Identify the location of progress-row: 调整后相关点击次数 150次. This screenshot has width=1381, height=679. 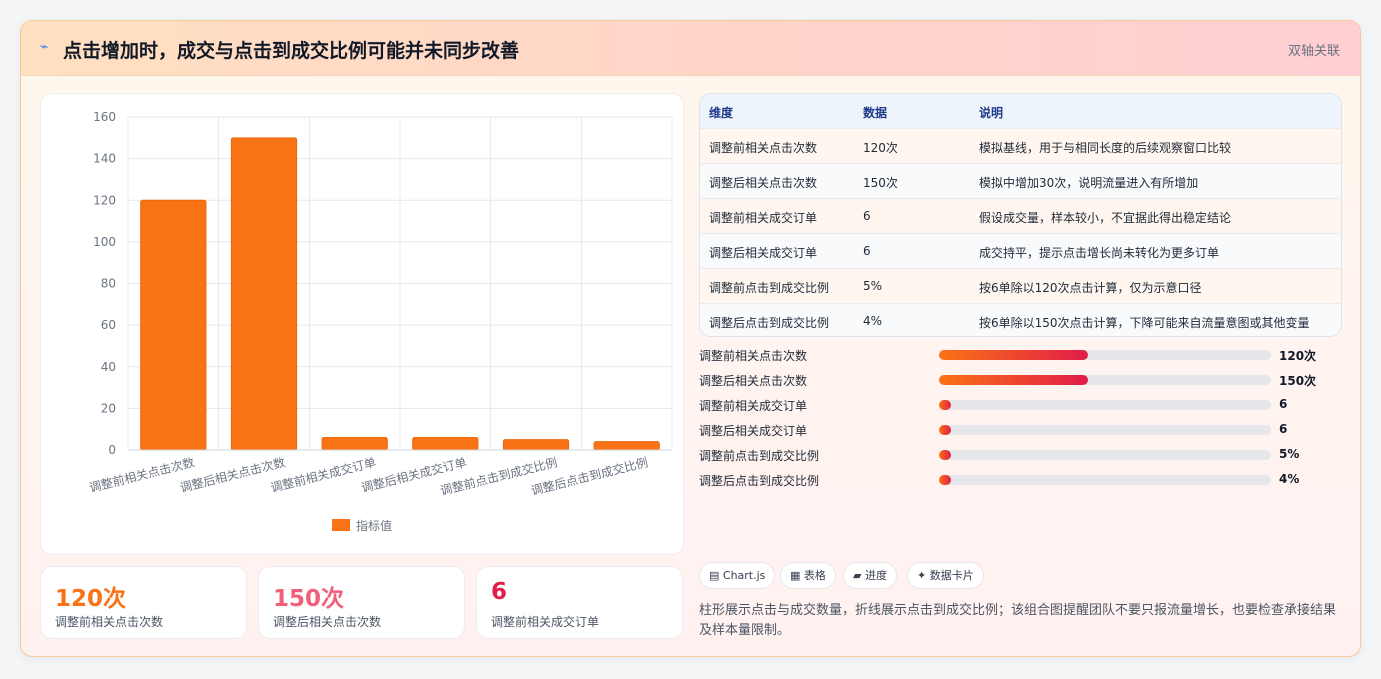
(1020, 380).